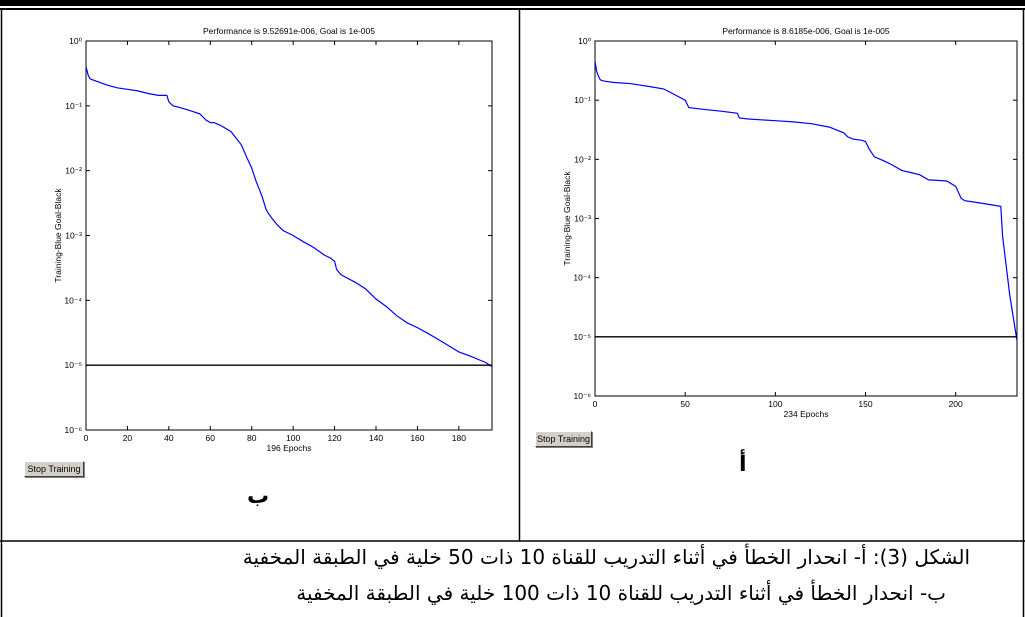 The width and height of the screenshot is (1025, 617). Describe the element at coordinates (685, 404) in the screenshot. I see `x-tick-label: 50` at that location.